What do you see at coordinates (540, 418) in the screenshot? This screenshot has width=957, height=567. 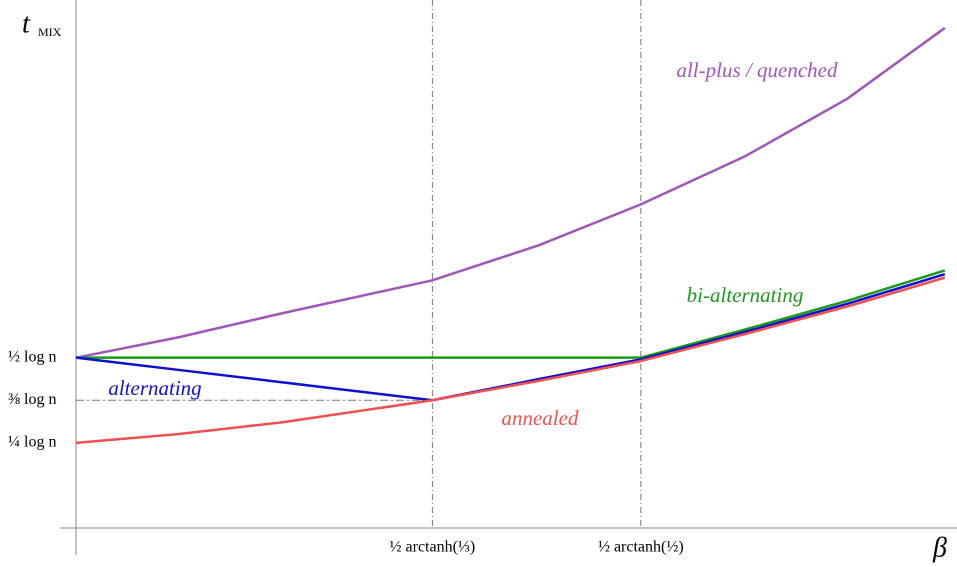 I see `series-label: annealed` at bounding box center [540, 418].